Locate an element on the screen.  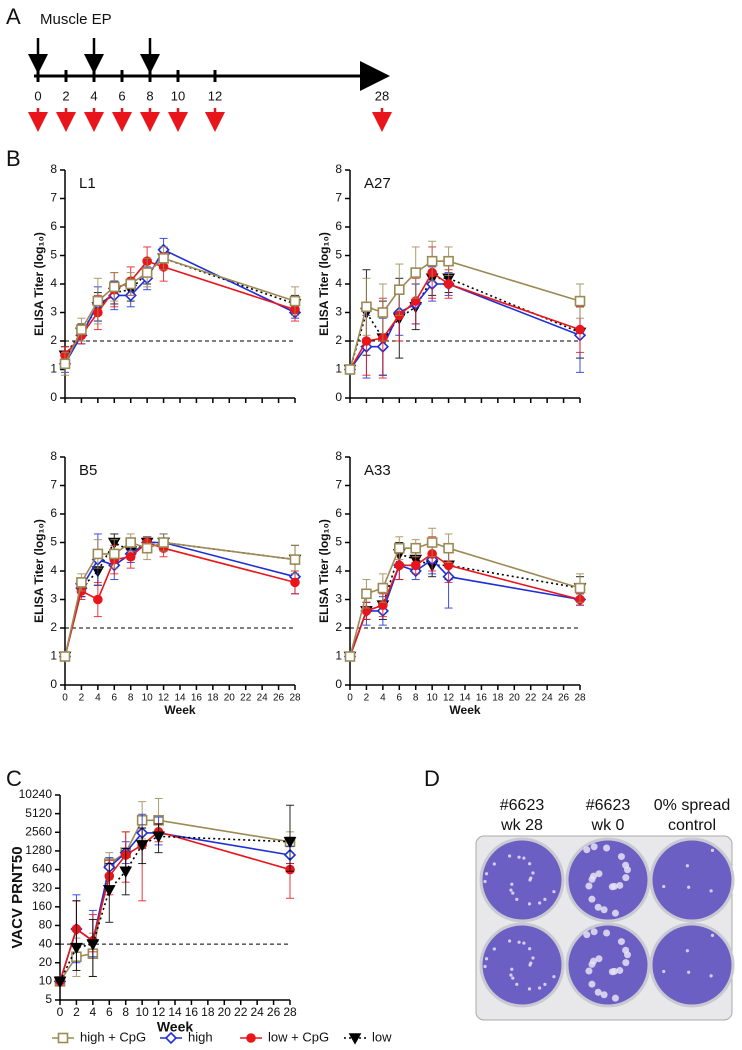
x-tick-label: 4 is located at coordinates (93, 1012).